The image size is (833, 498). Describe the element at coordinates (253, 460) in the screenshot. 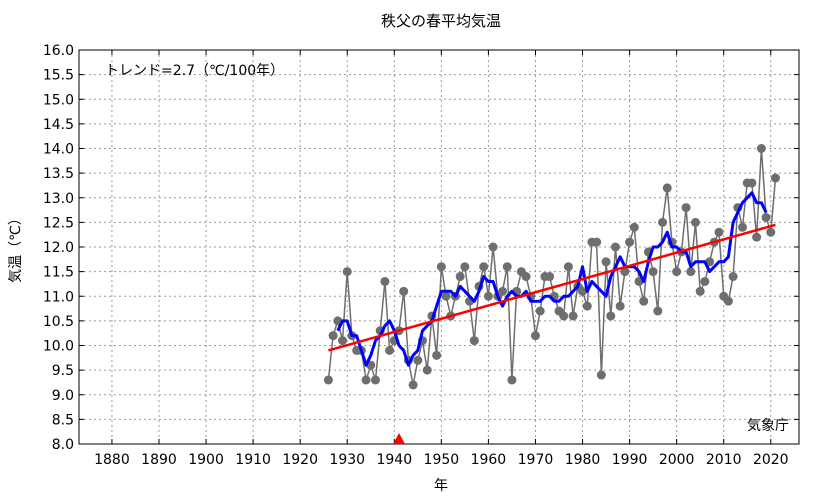

I see `x-tick-label: 1910` at that location.